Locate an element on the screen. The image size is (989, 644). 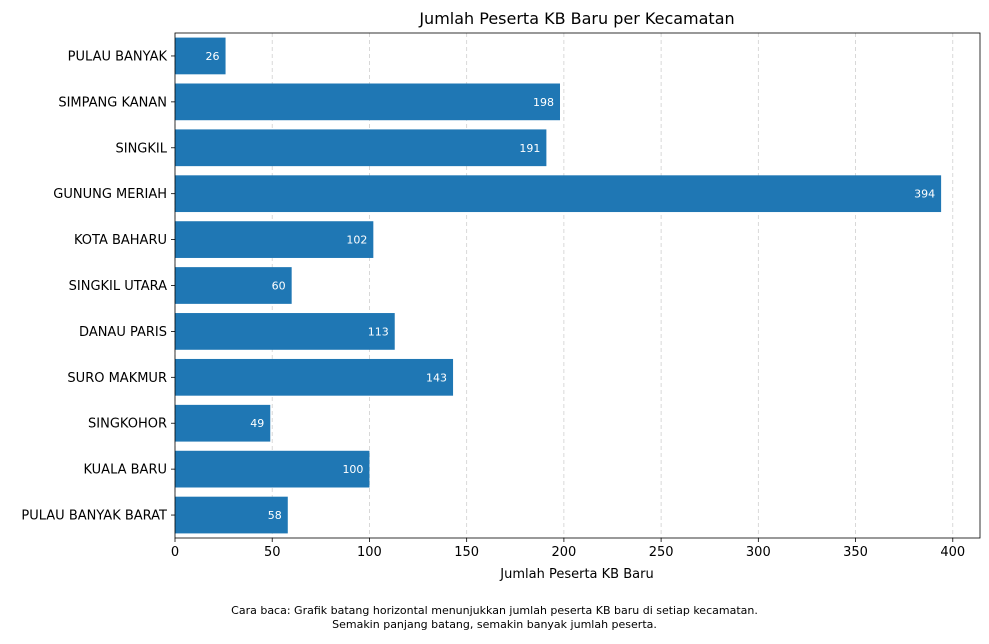
x-tick-label: 100 is located at coordinates (369, 552).